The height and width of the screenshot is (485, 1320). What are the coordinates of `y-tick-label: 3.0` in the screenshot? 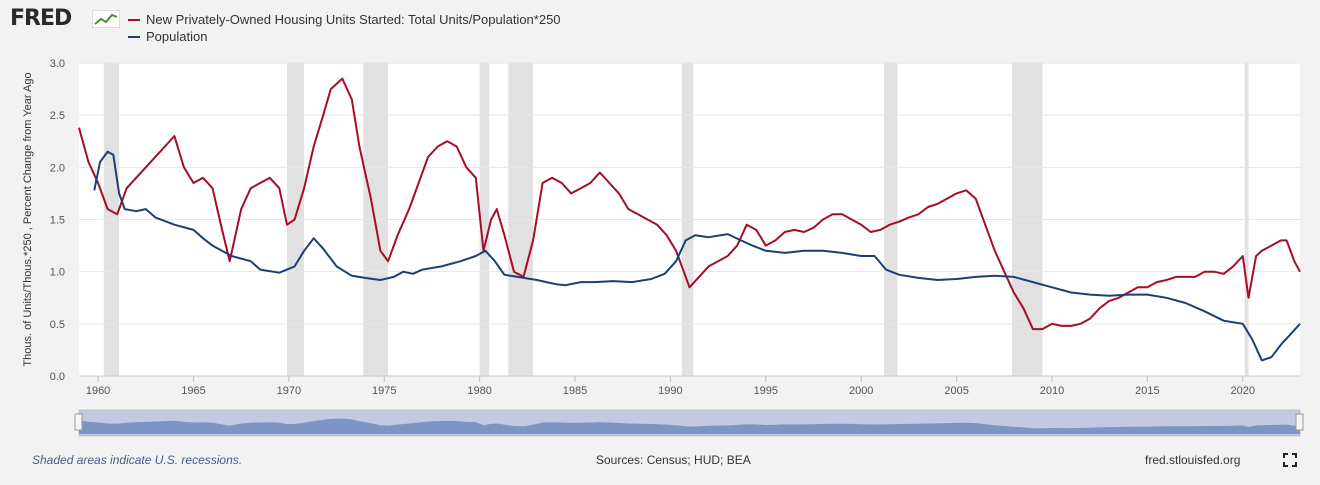 It's located at (57, 64).